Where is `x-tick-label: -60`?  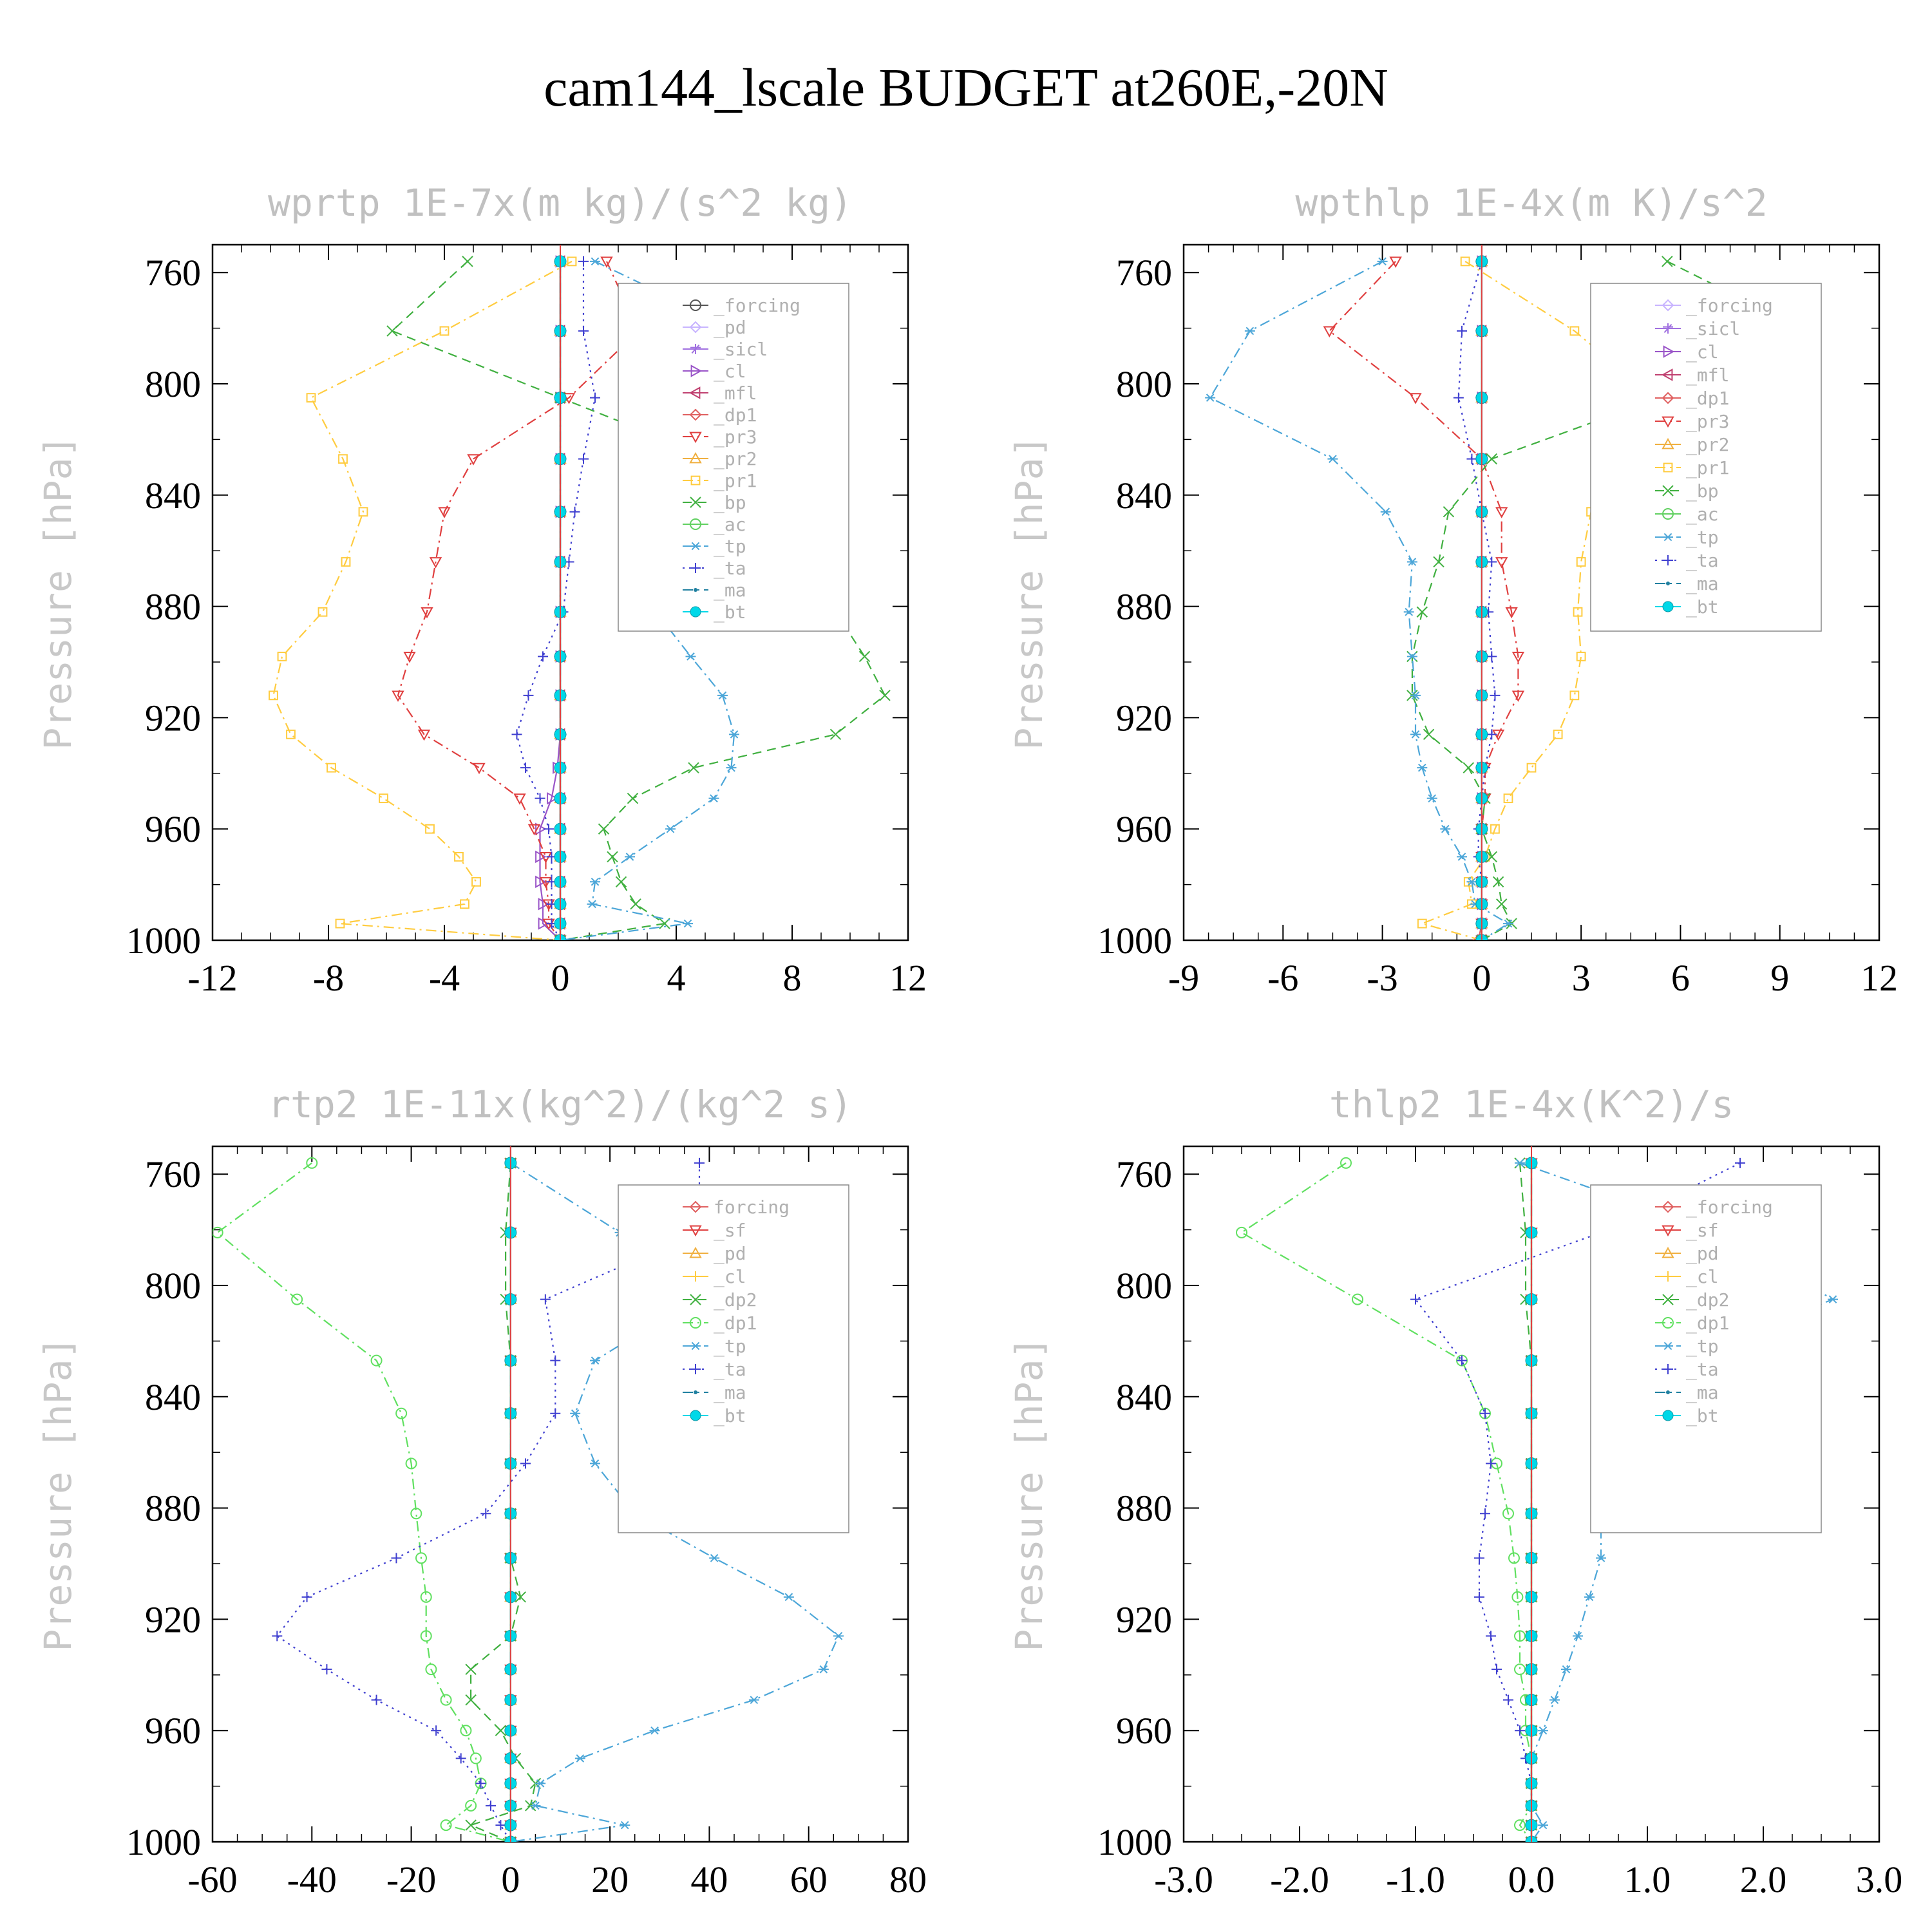 x-tick-label: -60 is located at coordinates (212, 1880).